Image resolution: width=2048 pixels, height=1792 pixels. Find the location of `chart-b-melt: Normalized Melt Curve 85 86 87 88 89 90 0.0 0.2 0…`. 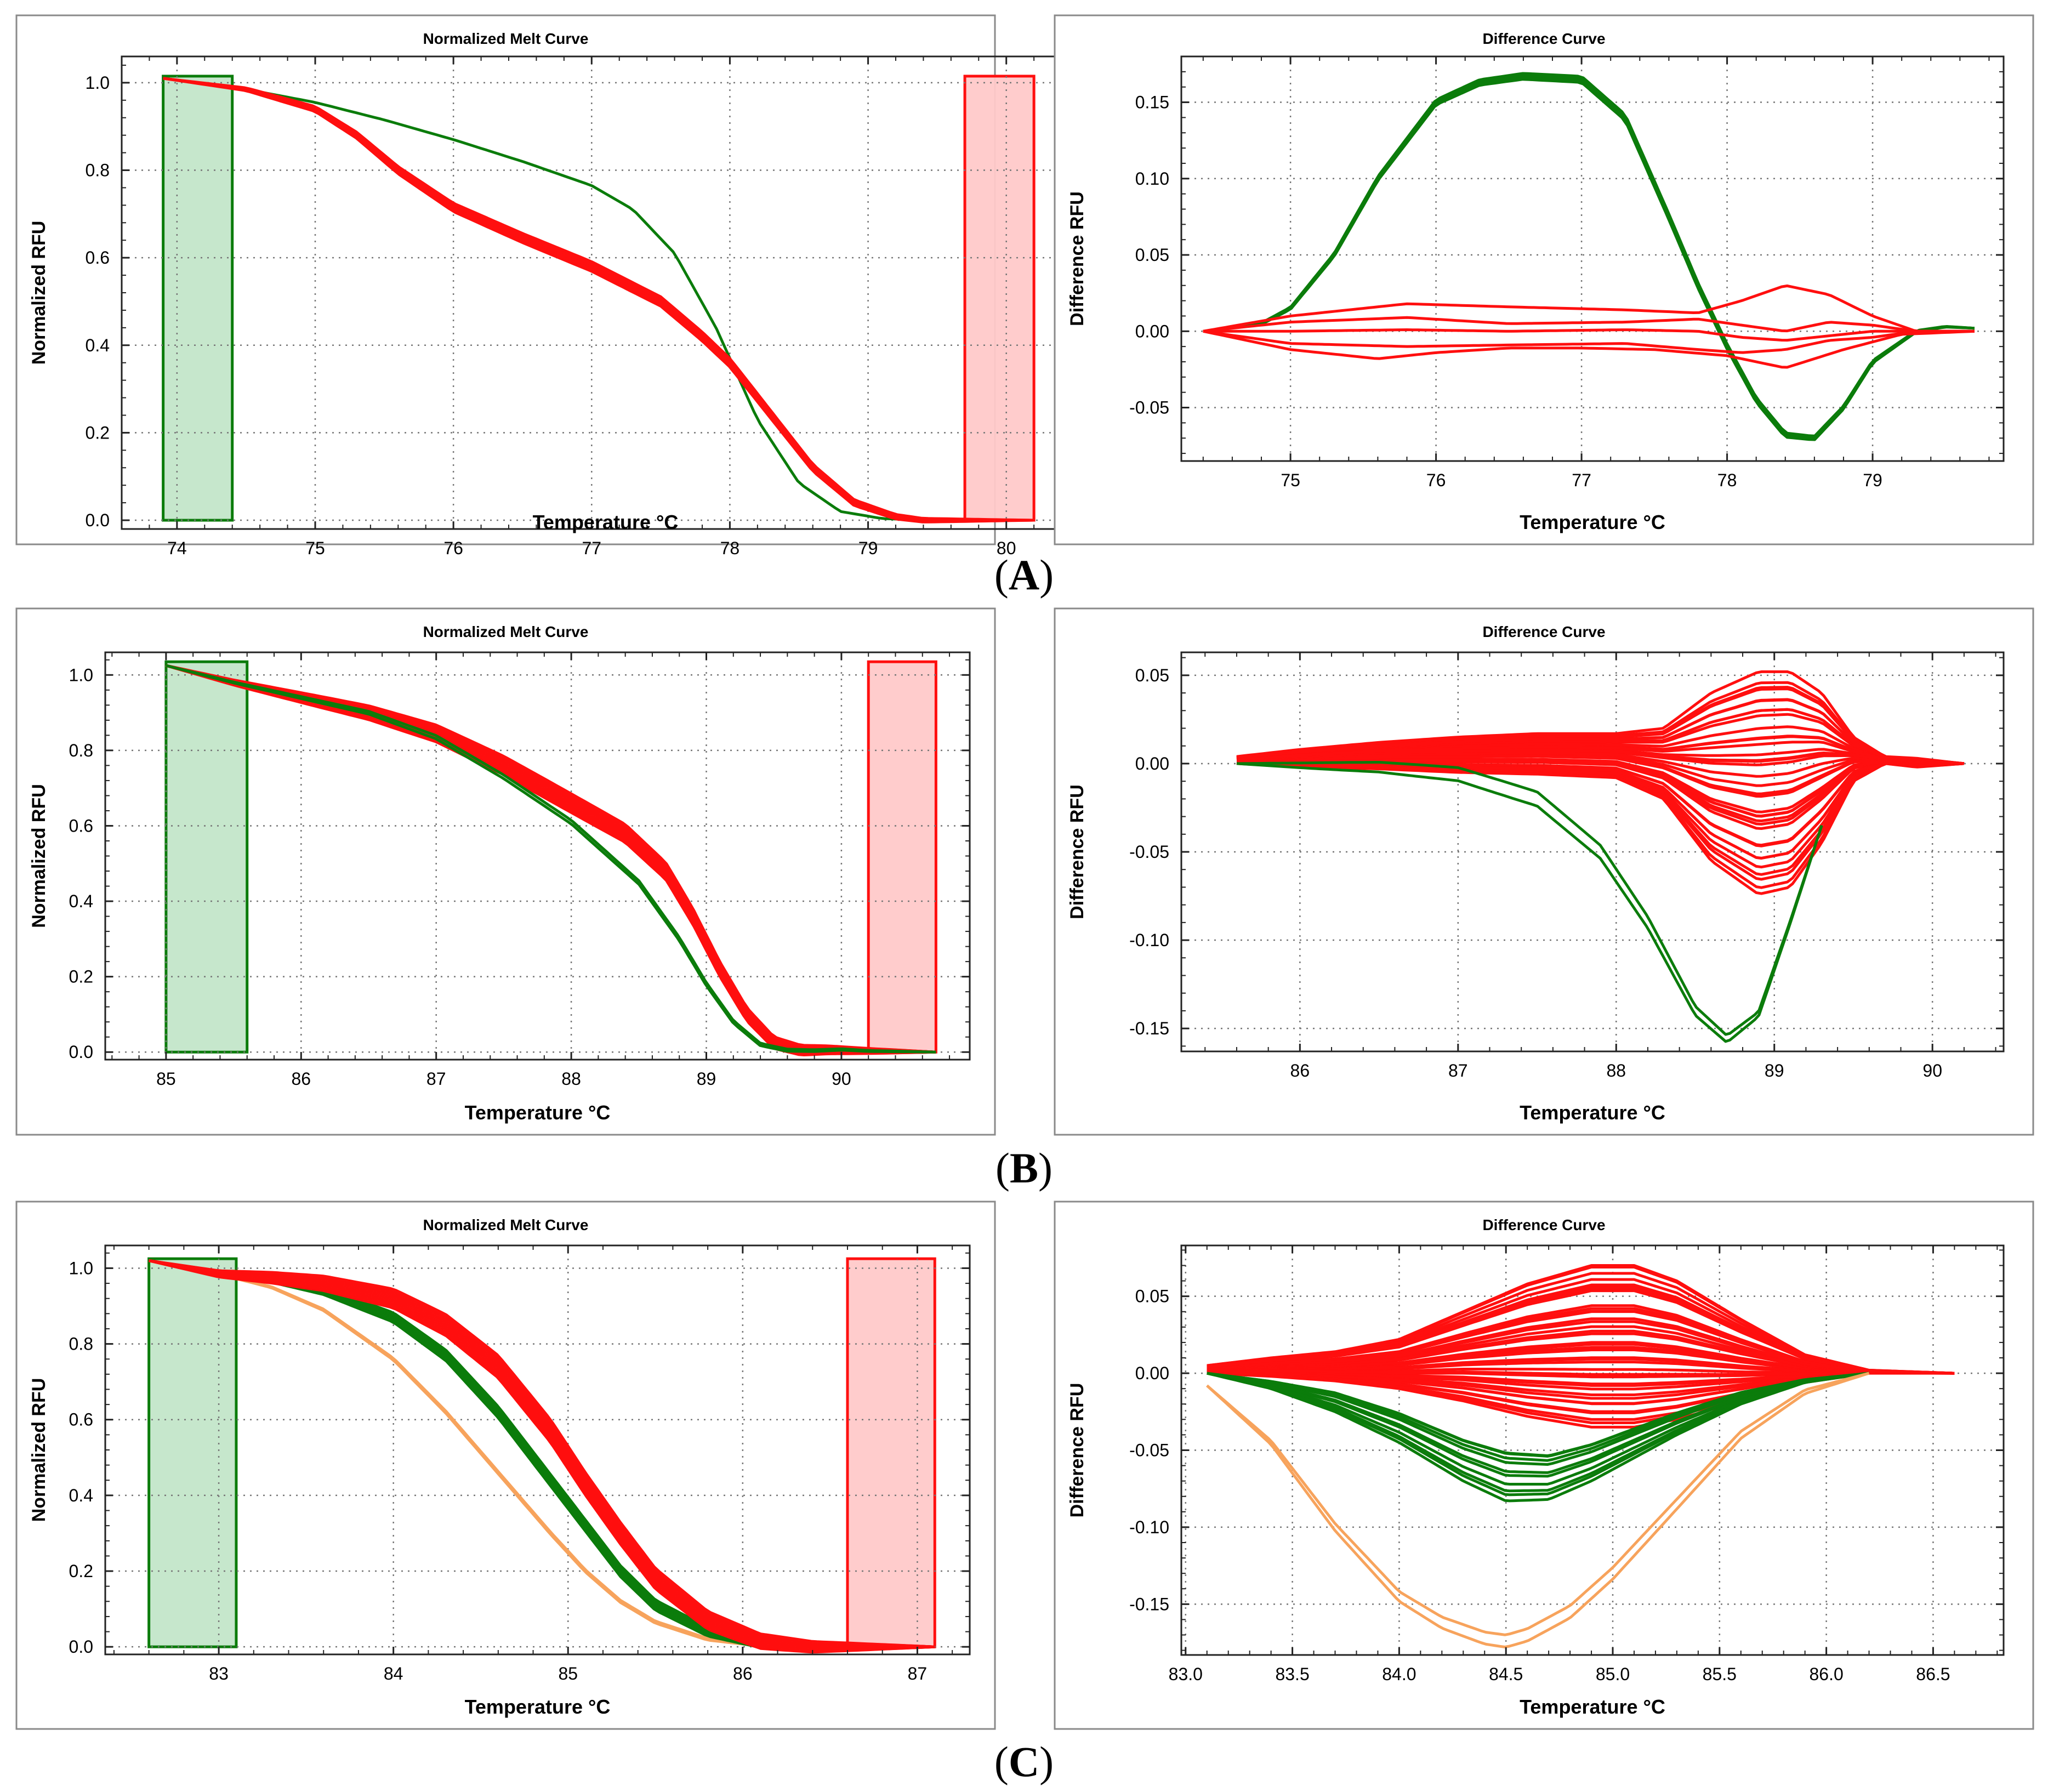

chart-b-melt: Normalized Melt Curve 85 86 87 88 89 90 0.0 0.2 0… is located at coordinates (505, 871).